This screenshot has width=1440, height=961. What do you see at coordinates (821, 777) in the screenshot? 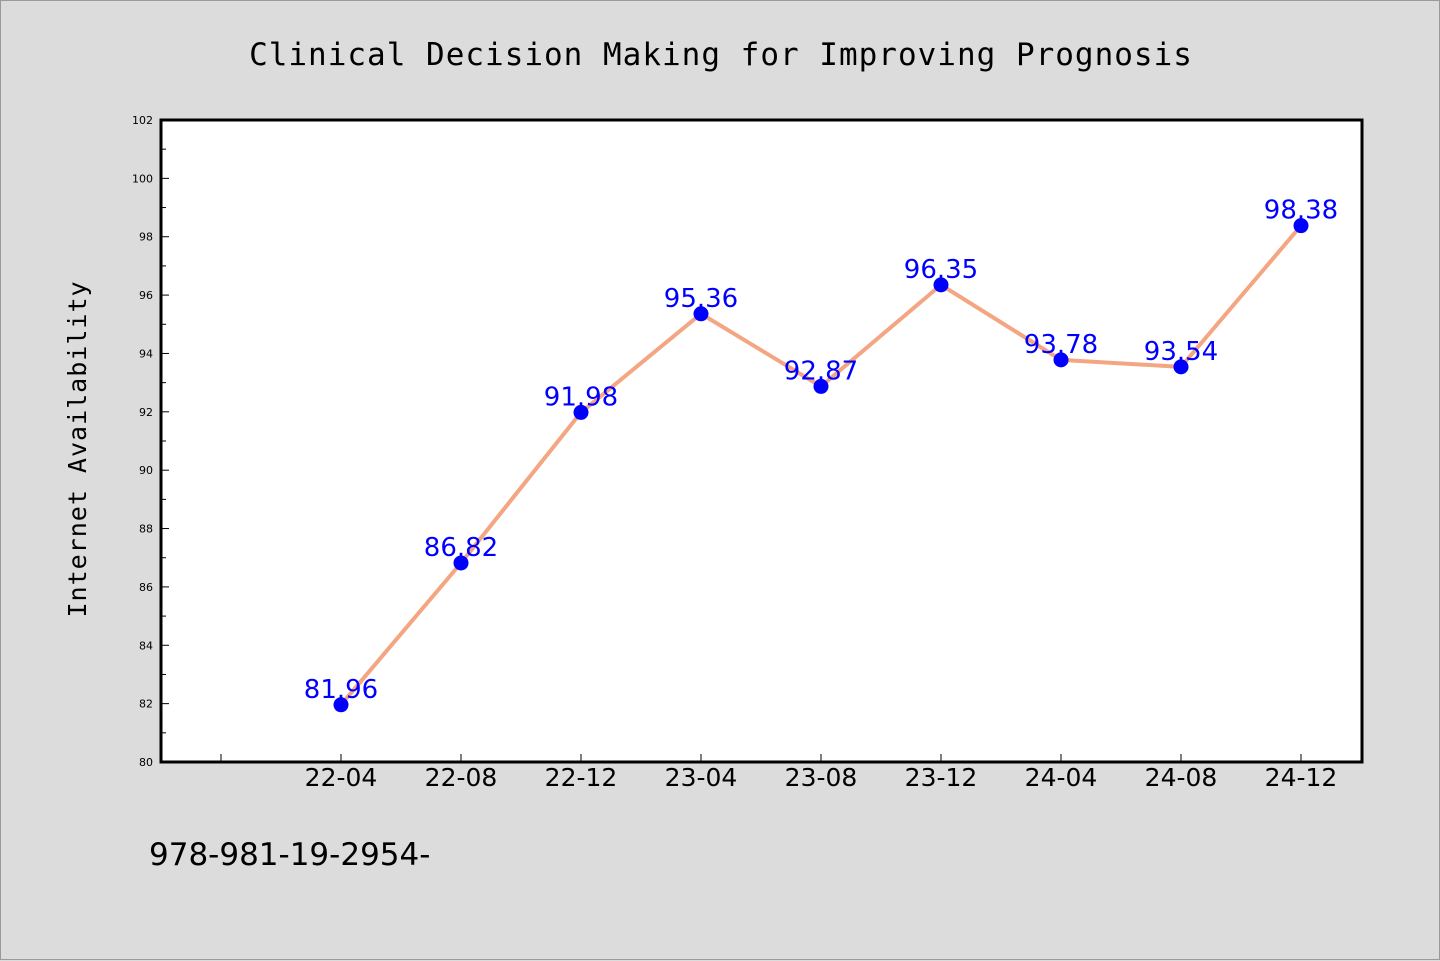
I see `x-tick-label: 23-08` at bounding box center [821, 777].